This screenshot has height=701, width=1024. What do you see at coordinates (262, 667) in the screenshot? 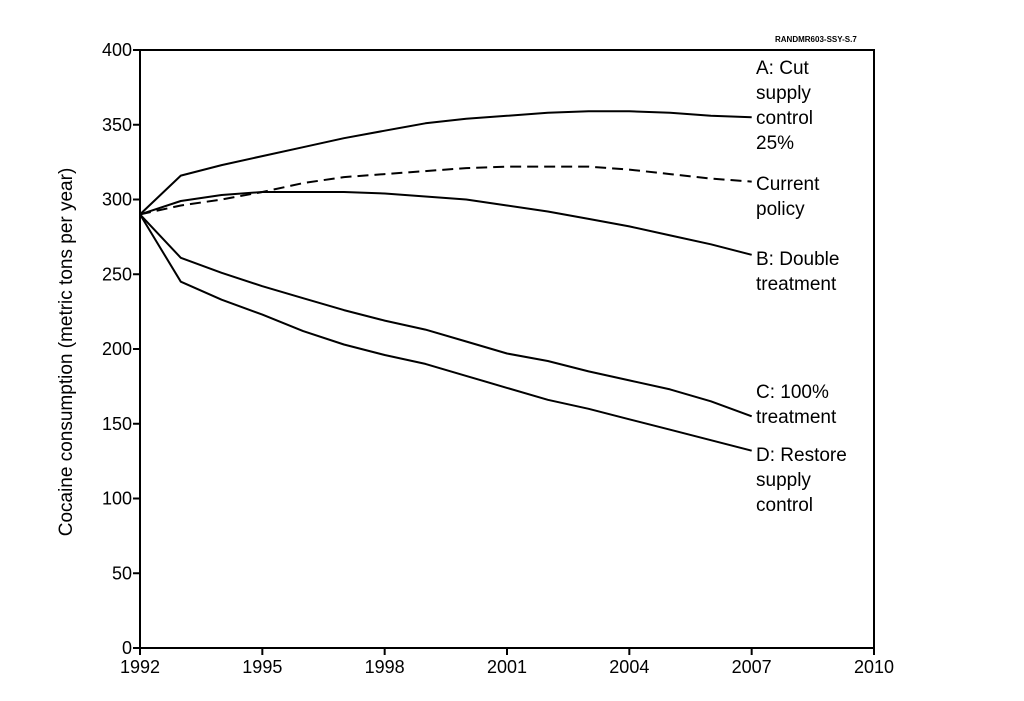
I see `x-tick-label: 1995` at bounding box center [262, 667].